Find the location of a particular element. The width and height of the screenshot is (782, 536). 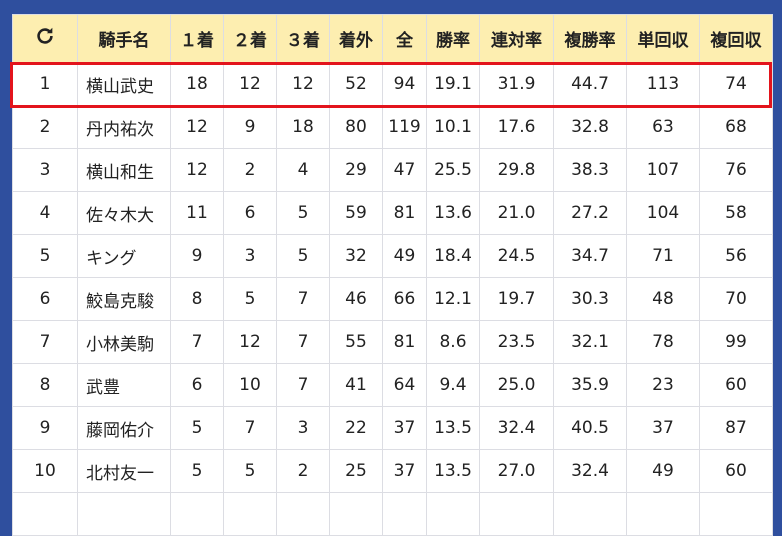

jockey-name-cell: 藤岡佑介 is located at coordinates (124, 428).